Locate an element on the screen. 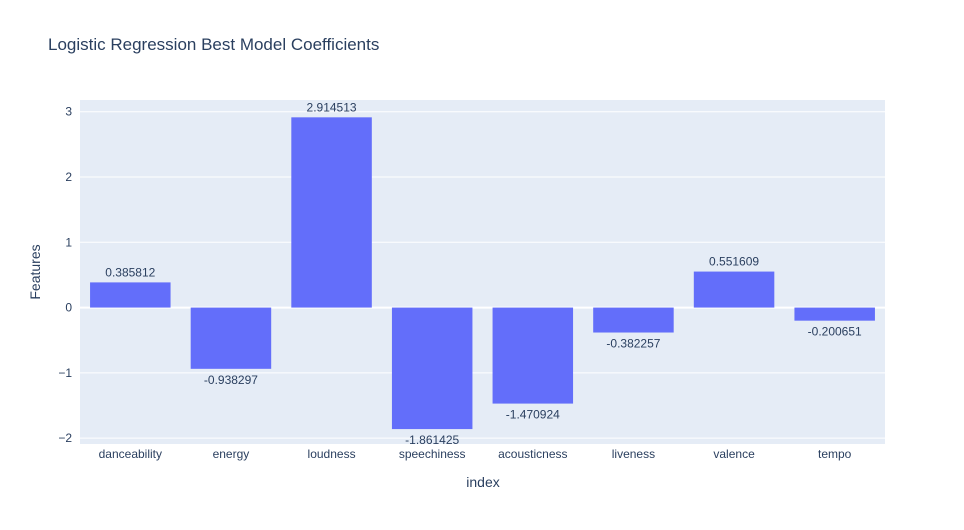  x-axis-title: index is located at coordinates (482, 482).